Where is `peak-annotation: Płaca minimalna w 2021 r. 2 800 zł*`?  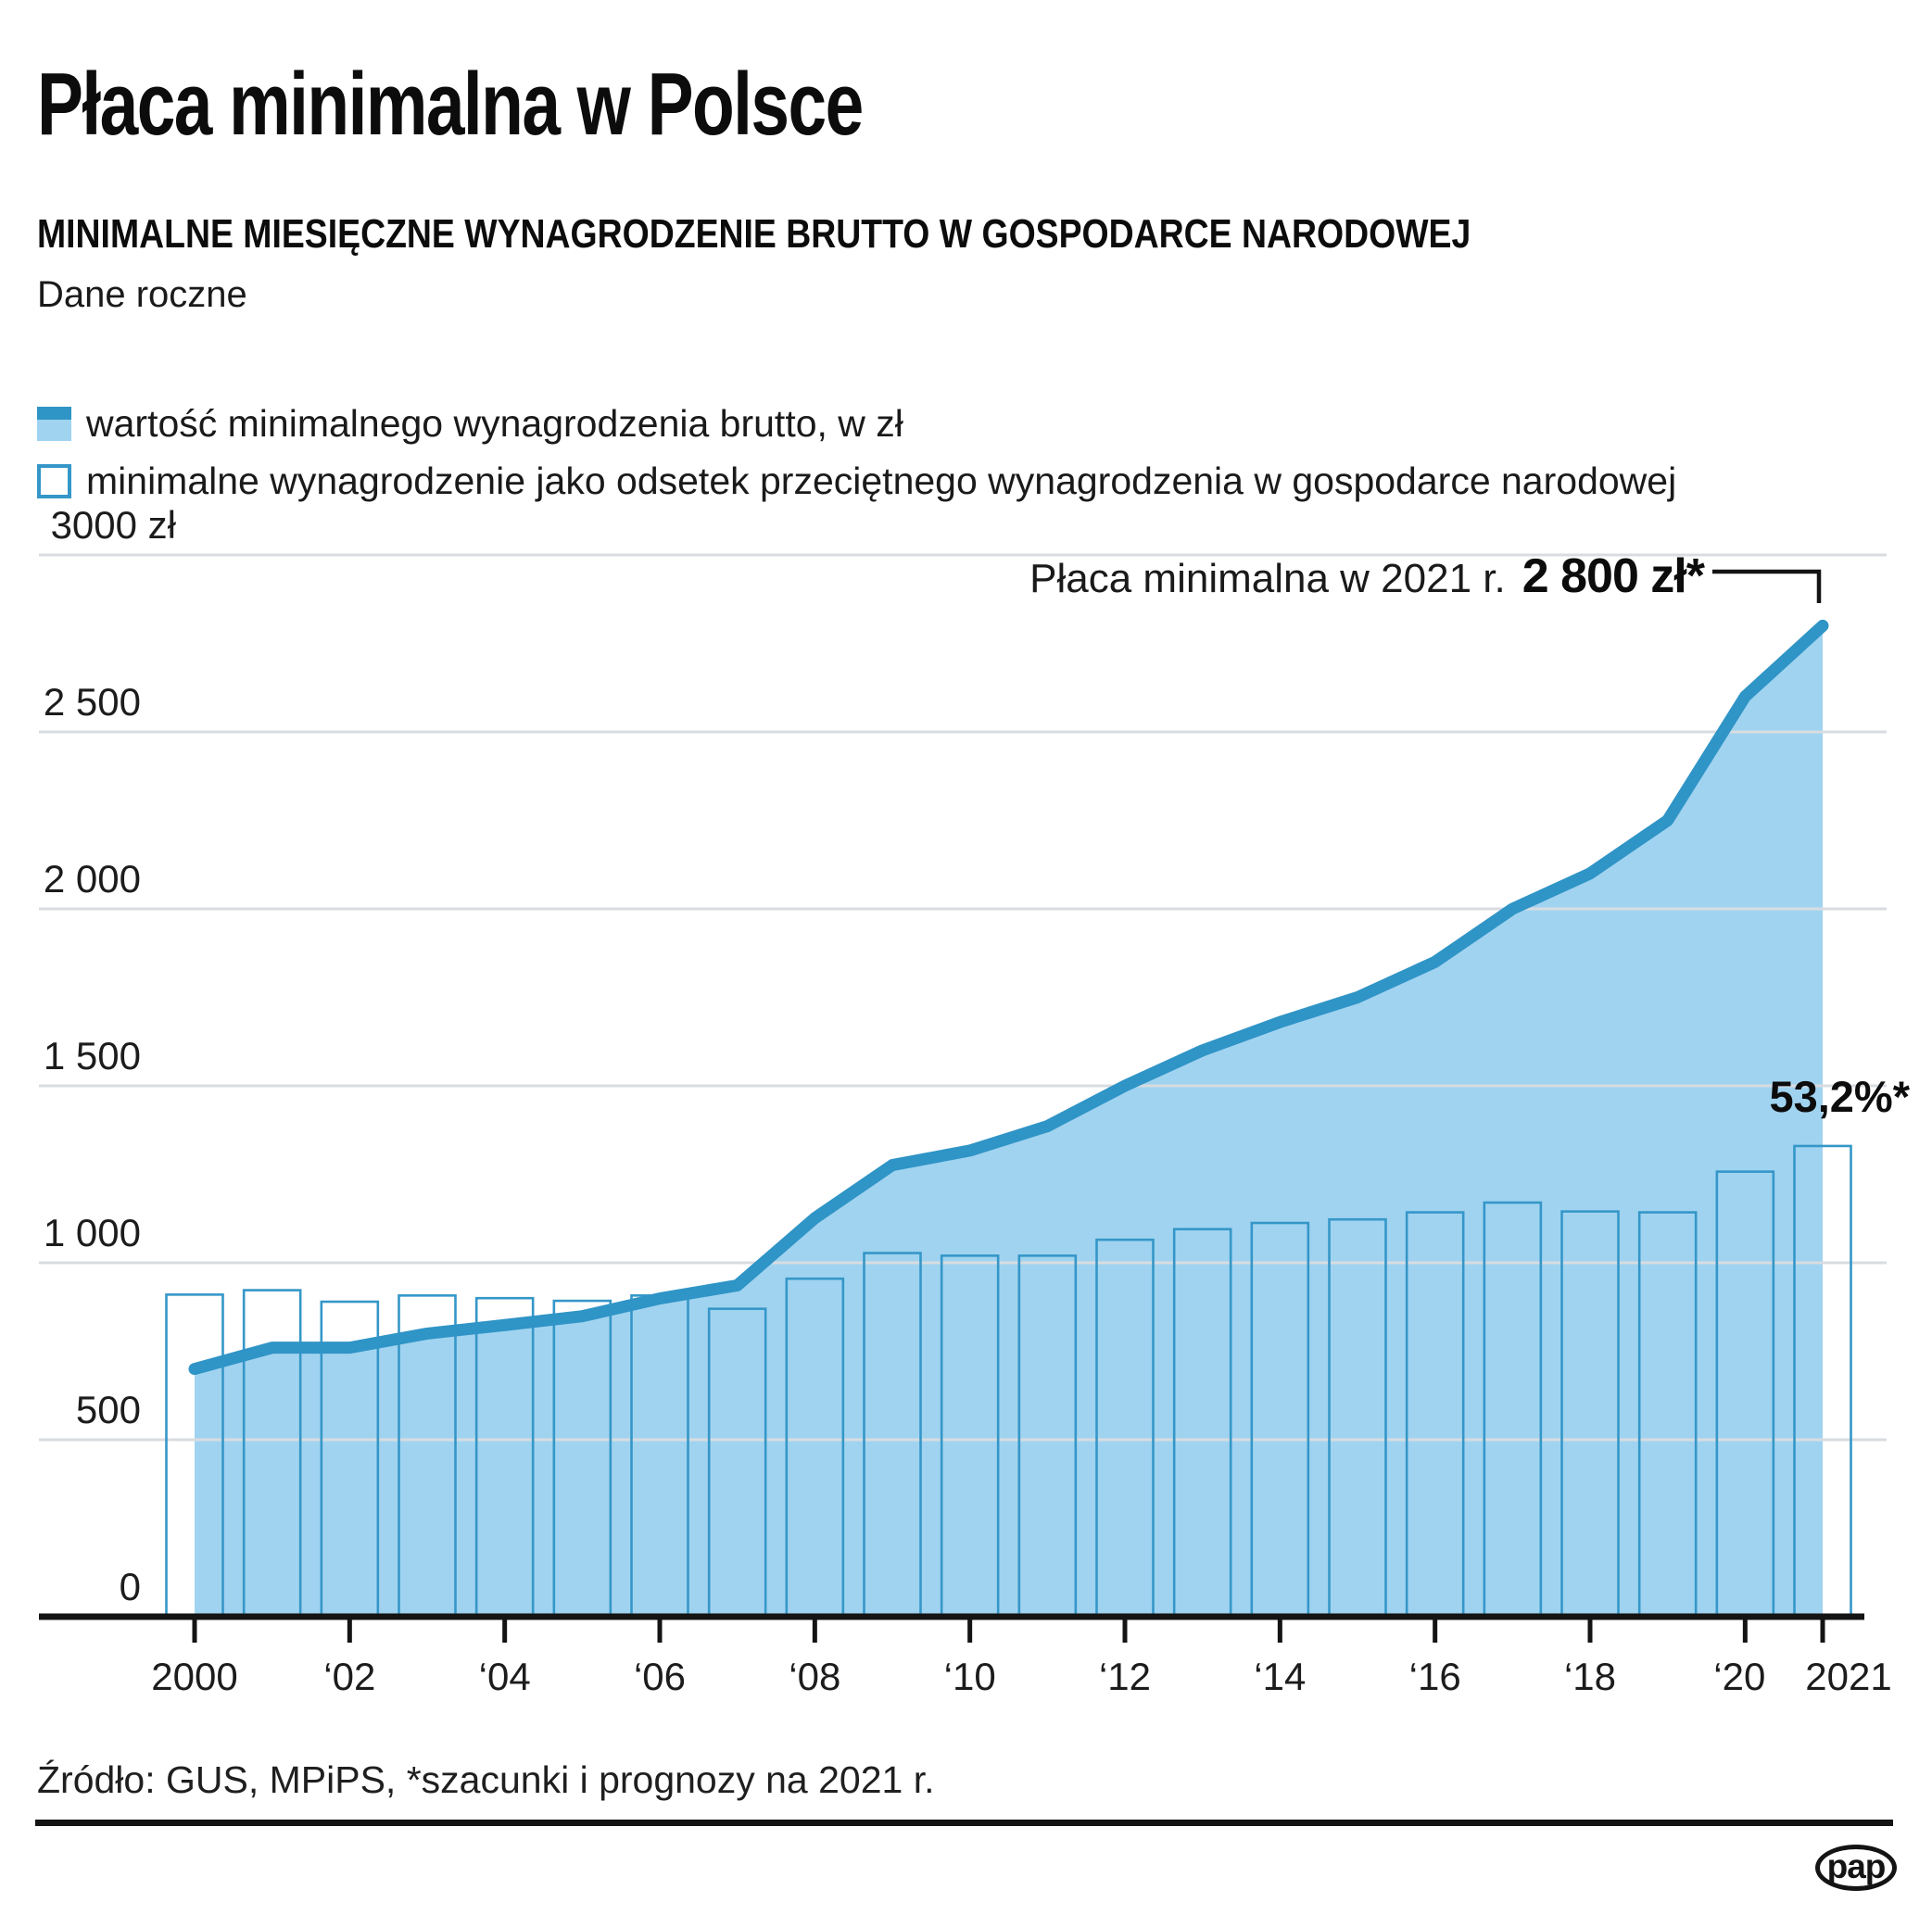 peak-annotation: Płaca minimalna w 2021 r. 2 800 zł* is located at coordinates (1367, 576).